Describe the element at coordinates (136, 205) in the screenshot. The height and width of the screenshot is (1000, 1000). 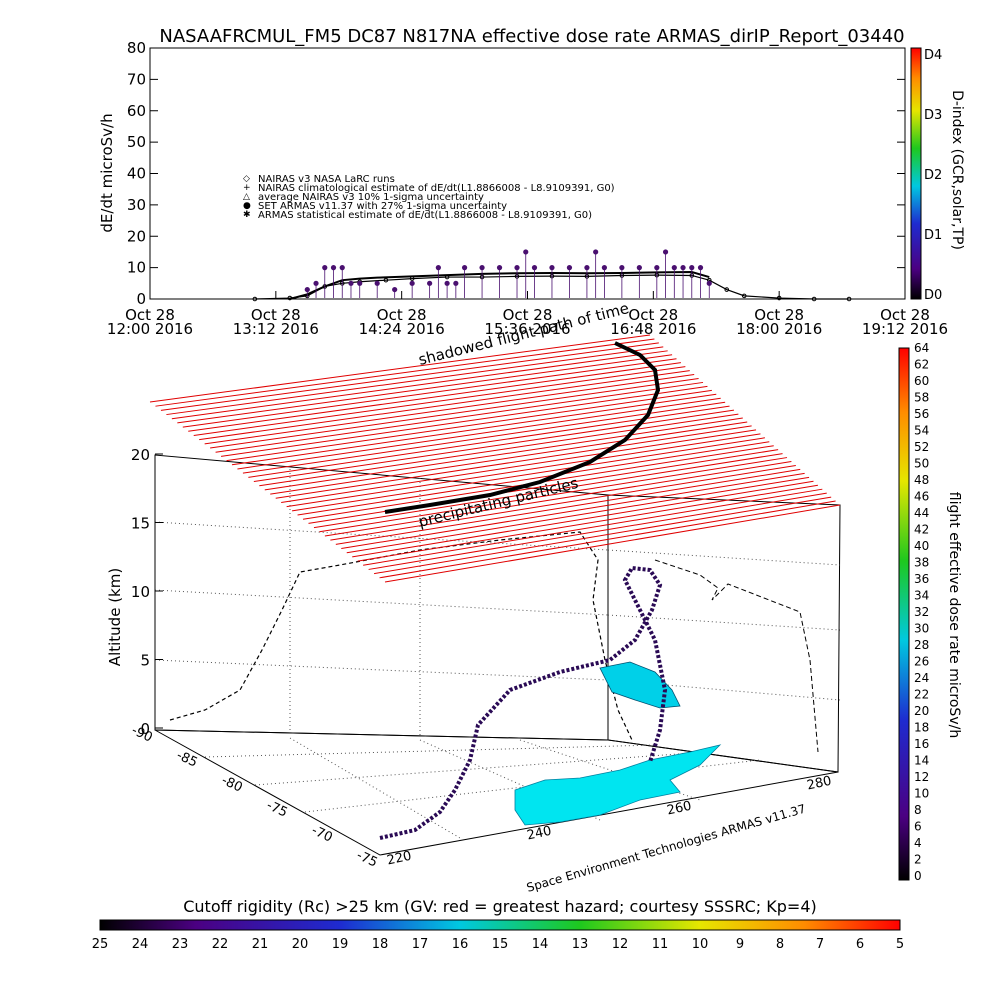
I see `y-tick-label: 30` at that location.